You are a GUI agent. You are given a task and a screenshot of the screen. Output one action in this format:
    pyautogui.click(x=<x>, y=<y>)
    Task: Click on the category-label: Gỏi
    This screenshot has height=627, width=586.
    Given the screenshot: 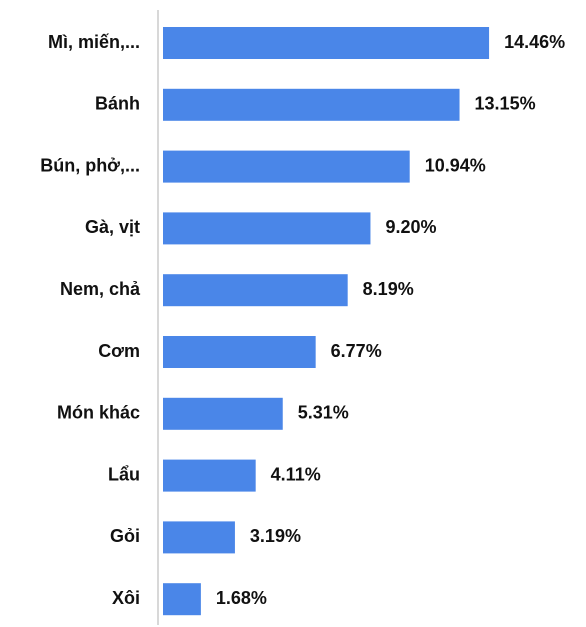 What is the action you would take?
    pyautogui.click(x=125, y=536)
    